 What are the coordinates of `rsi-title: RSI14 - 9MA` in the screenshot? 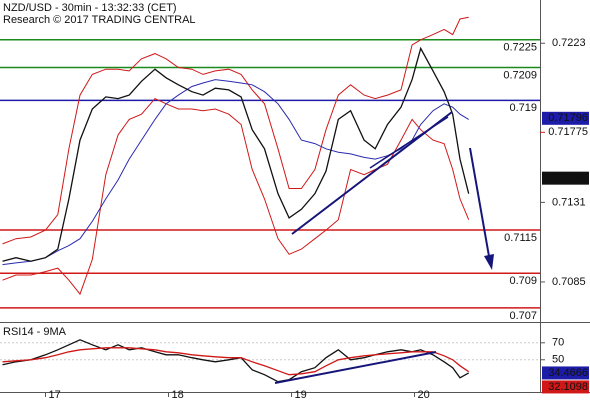 It's located at (35, 332).